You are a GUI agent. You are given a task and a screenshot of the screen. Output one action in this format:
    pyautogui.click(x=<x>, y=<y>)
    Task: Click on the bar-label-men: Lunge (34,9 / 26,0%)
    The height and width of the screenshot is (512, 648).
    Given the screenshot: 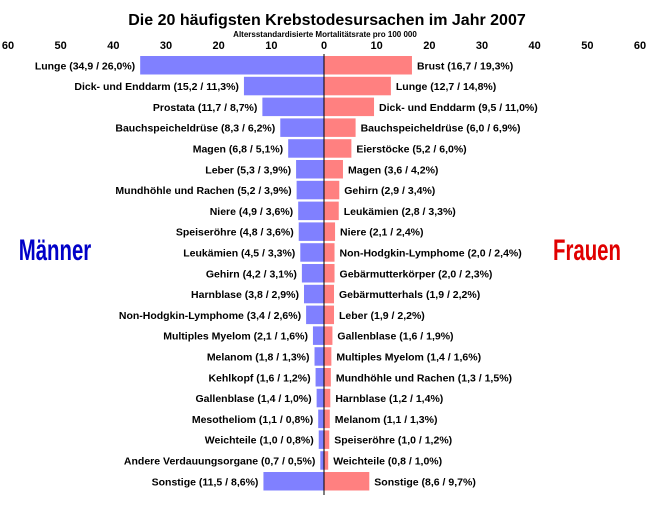 What is the action you would take?
    pyautogui.click(x=85, y=66)
    